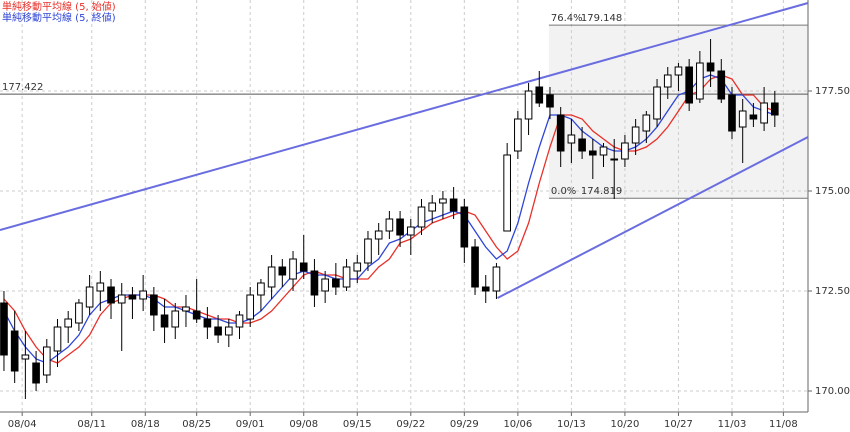 Image resolution: width=850 pixels, height=432 pixels. I want to click on trendline, so click(653, 217).